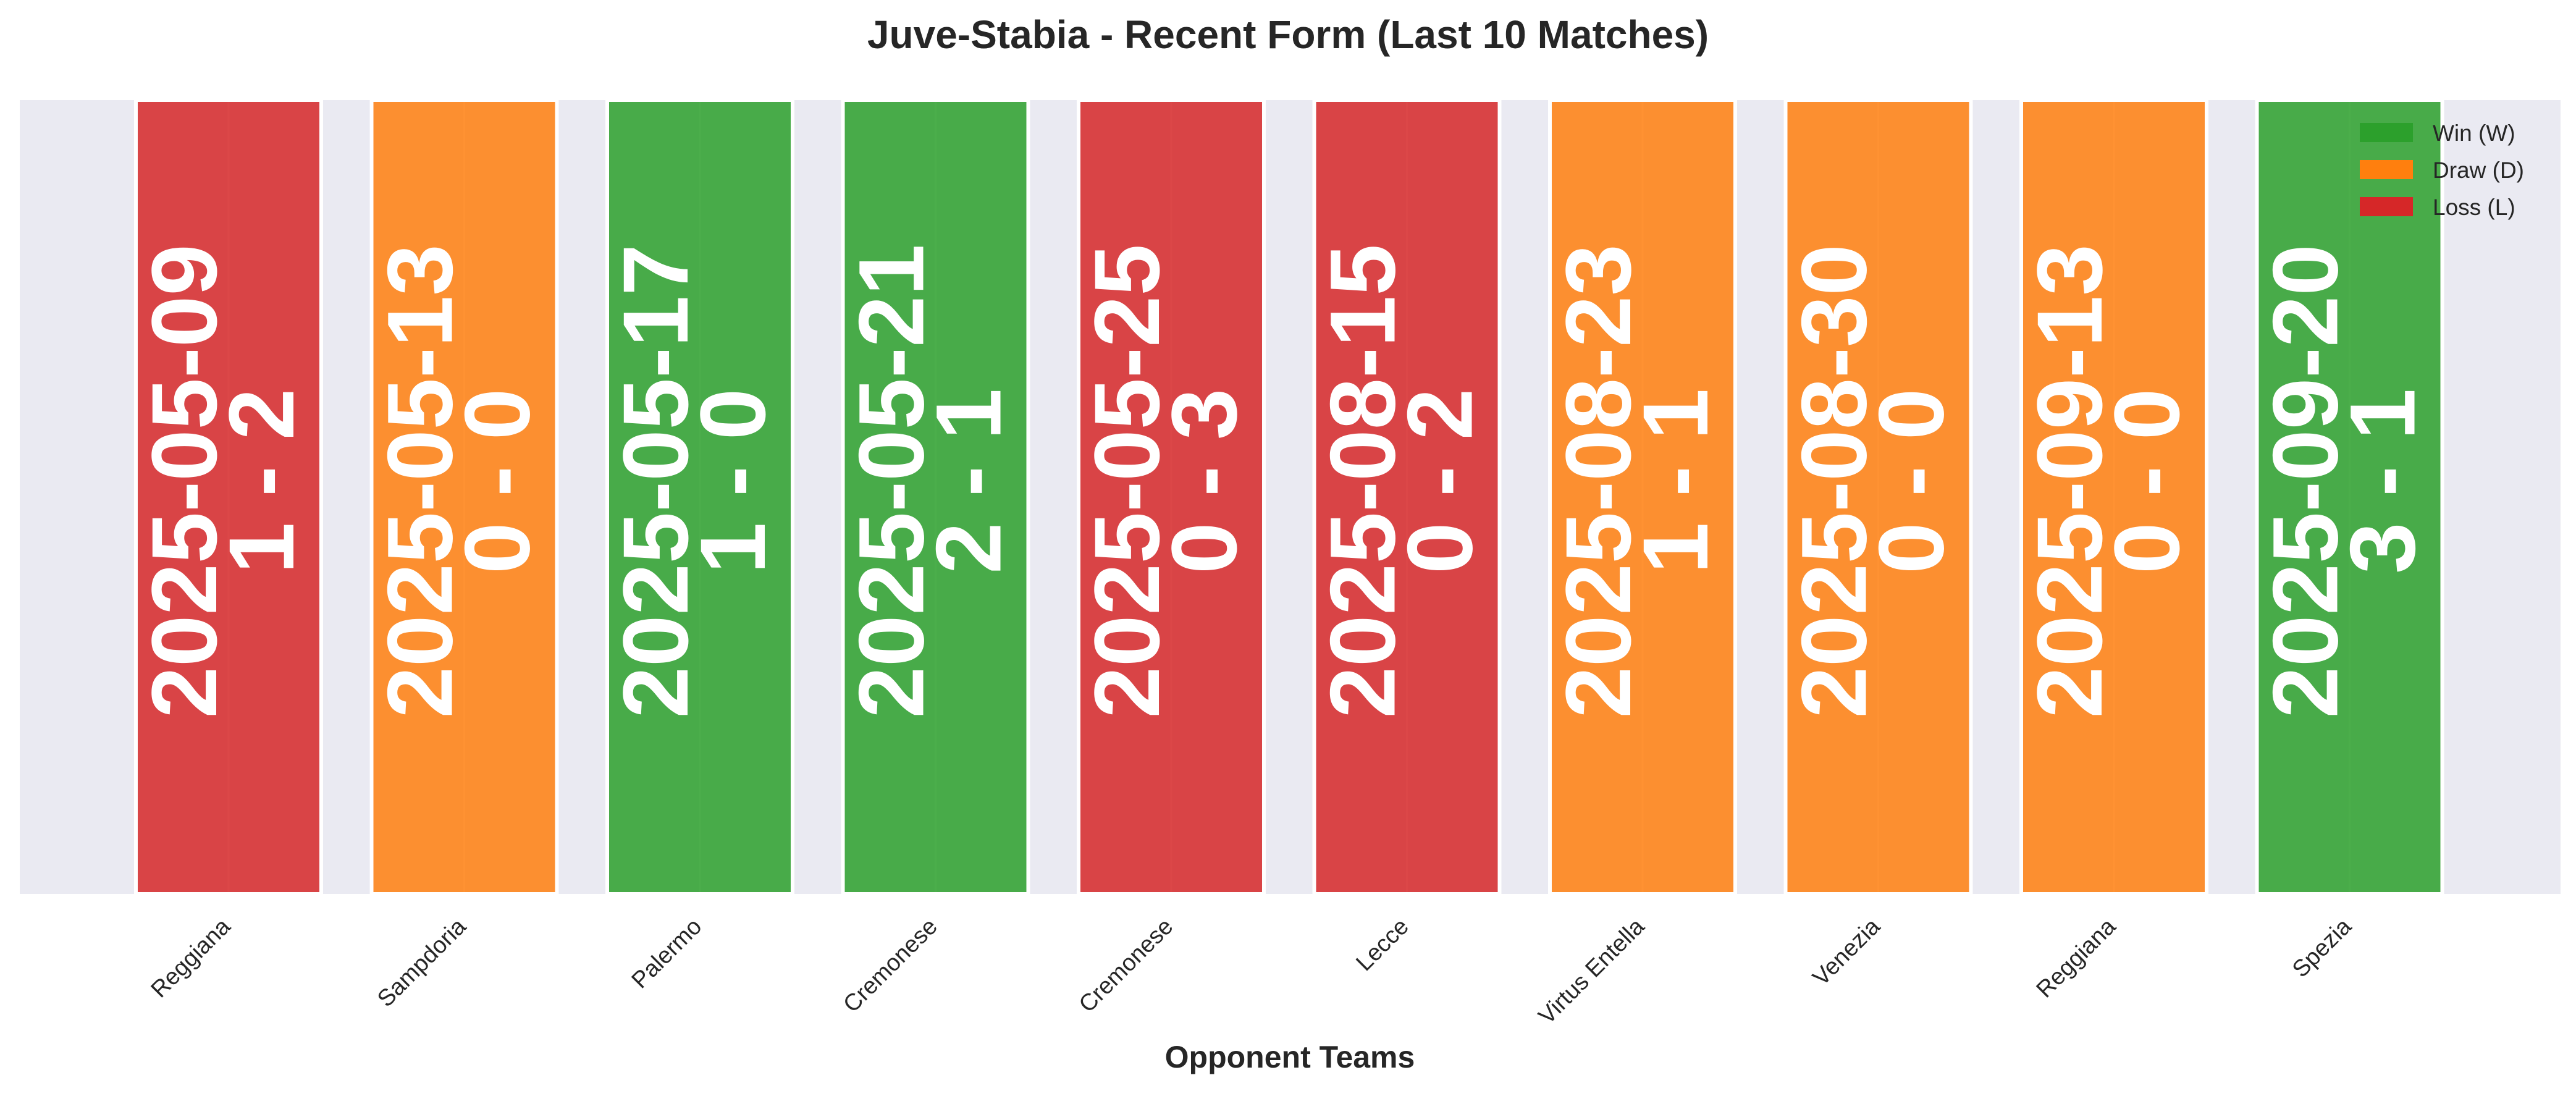 The width and height of the screenshot is (2576, 1096). Describe the element at coordinates (1382, 945) in the screenshot. I see `x-tick-label: Lecce` at that location.